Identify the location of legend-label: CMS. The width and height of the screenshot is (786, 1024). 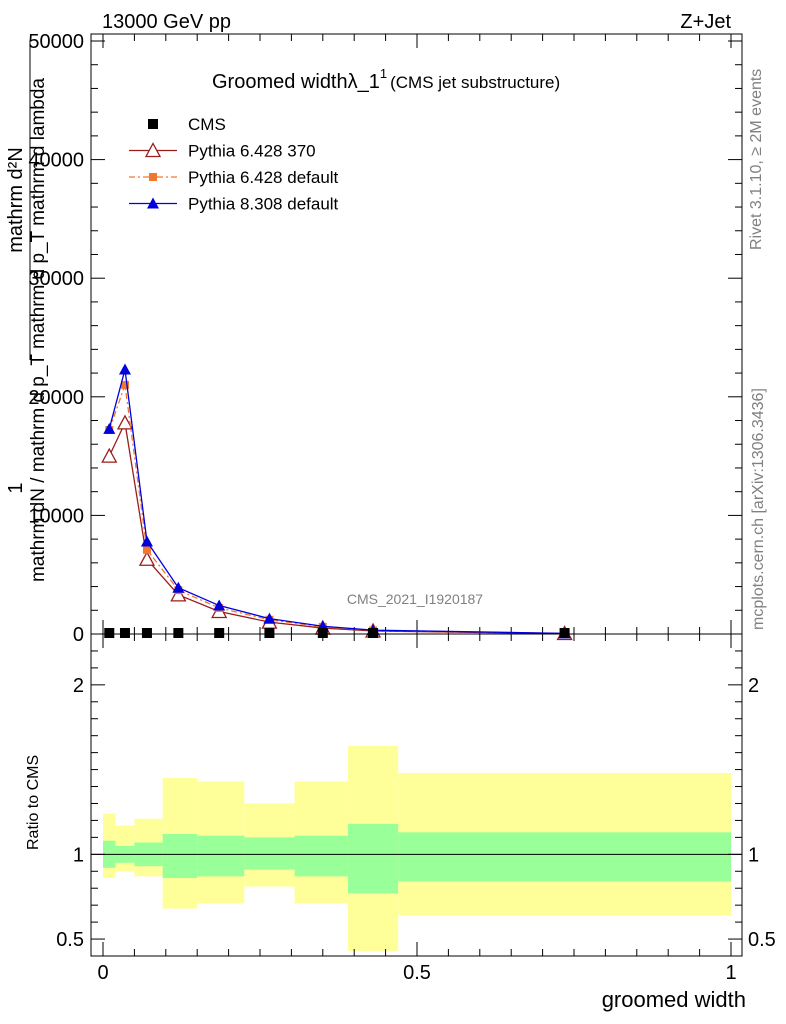
(207, 124).